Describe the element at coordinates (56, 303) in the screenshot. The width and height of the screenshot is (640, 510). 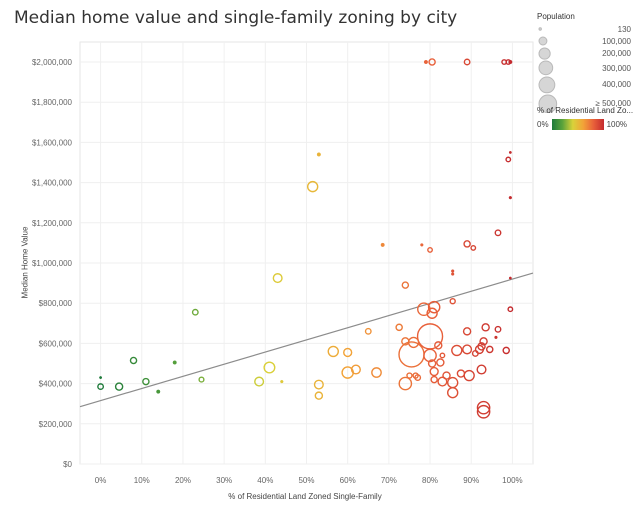
I see `y-tick-label: $800,000` at that location.